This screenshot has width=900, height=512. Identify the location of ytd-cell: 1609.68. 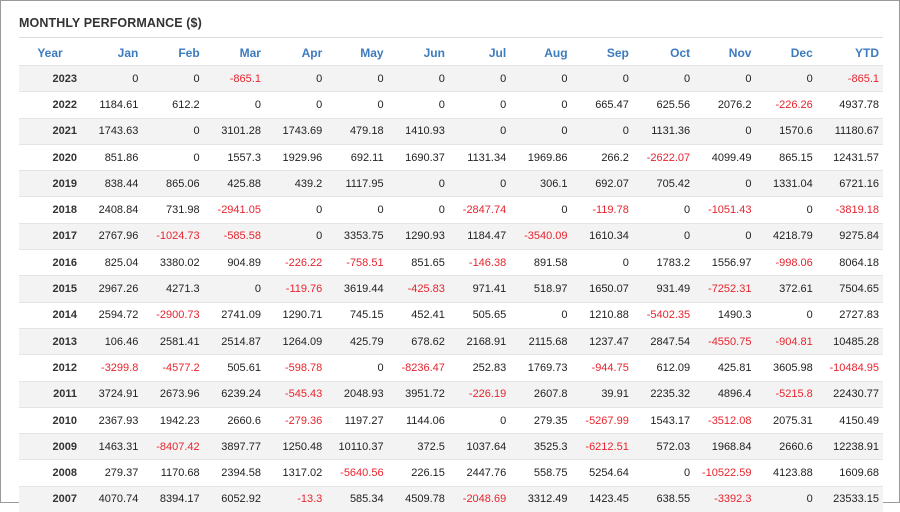
(850, 473).